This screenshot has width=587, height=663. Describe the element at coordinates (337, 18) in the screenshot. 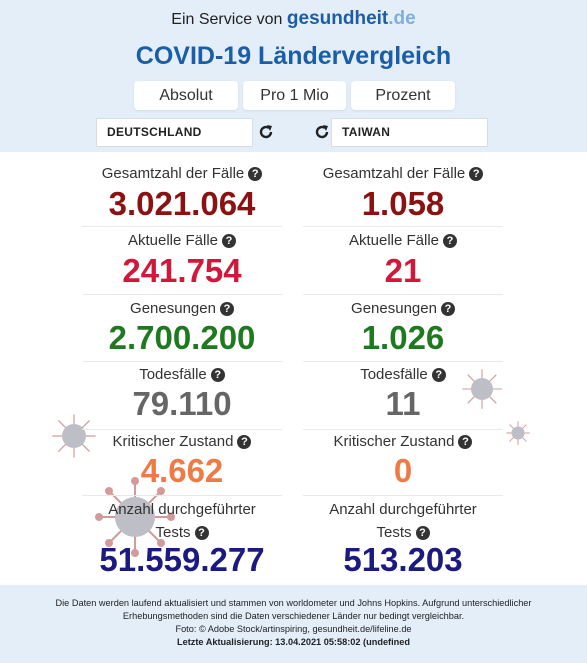

I see `brand-name: gesundheit` at that location.